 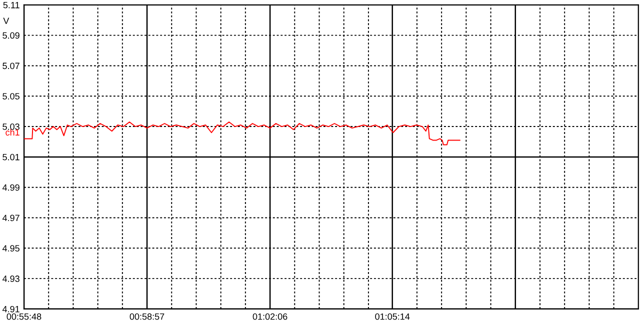 I want to click on y-tick-label: 5.09, so click(x=11, y=35).